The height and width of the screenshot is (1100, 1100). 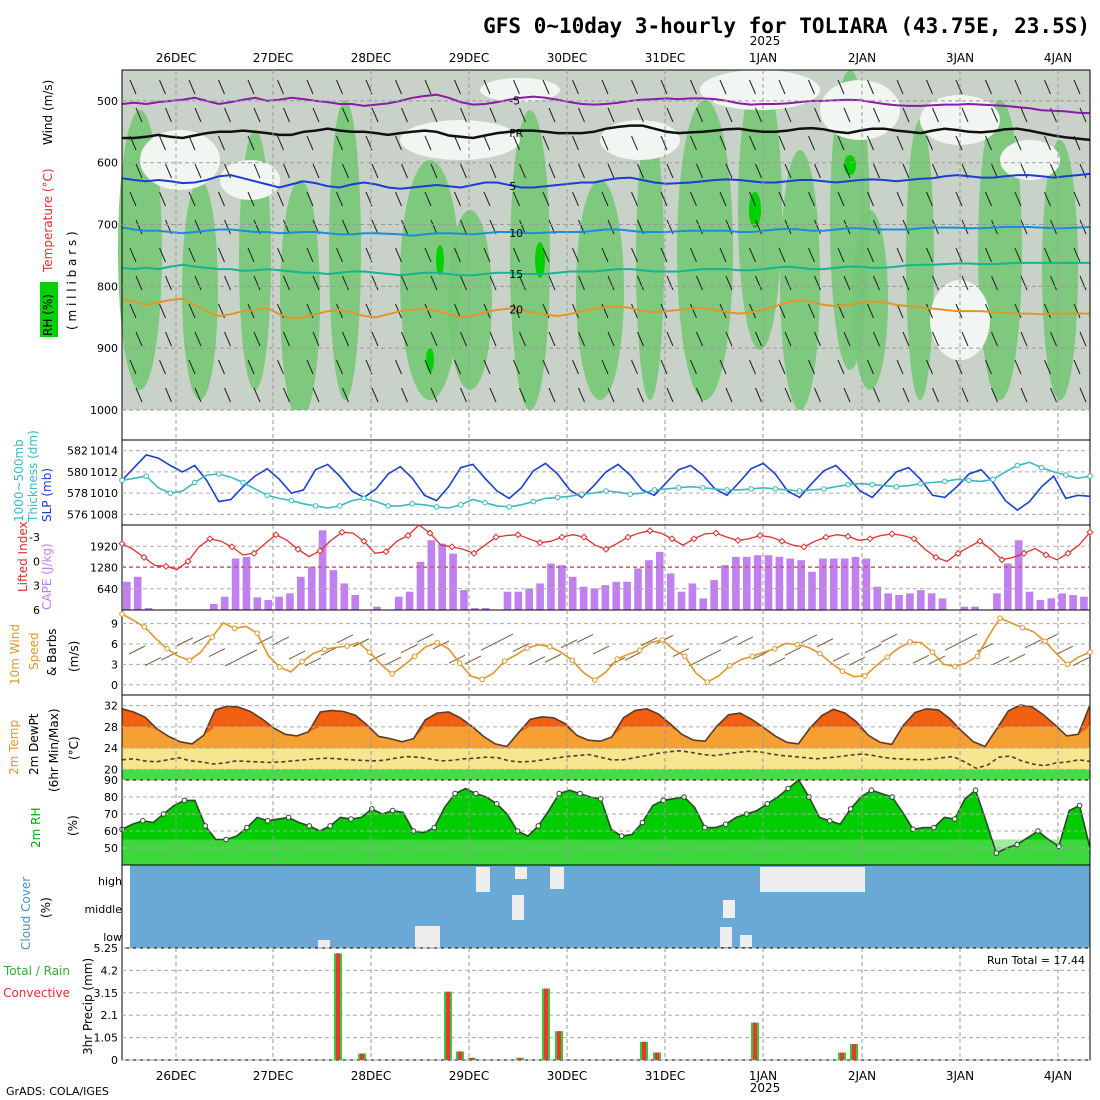 What do you see at coordinates (104, 546) in the screenshot?
I see `cape-tick-label: 1920` at bounding box center [104, 546].